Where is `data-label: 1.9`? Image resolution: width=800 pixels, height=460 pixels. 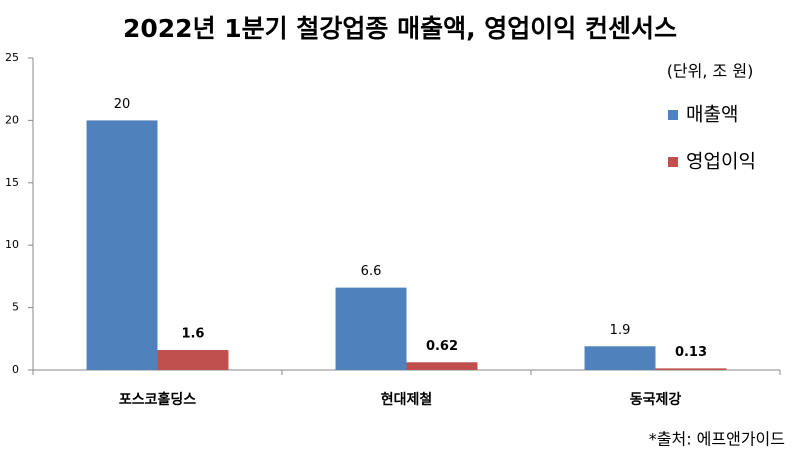 data-label: 1.9 is located at coordinates (620, 330).